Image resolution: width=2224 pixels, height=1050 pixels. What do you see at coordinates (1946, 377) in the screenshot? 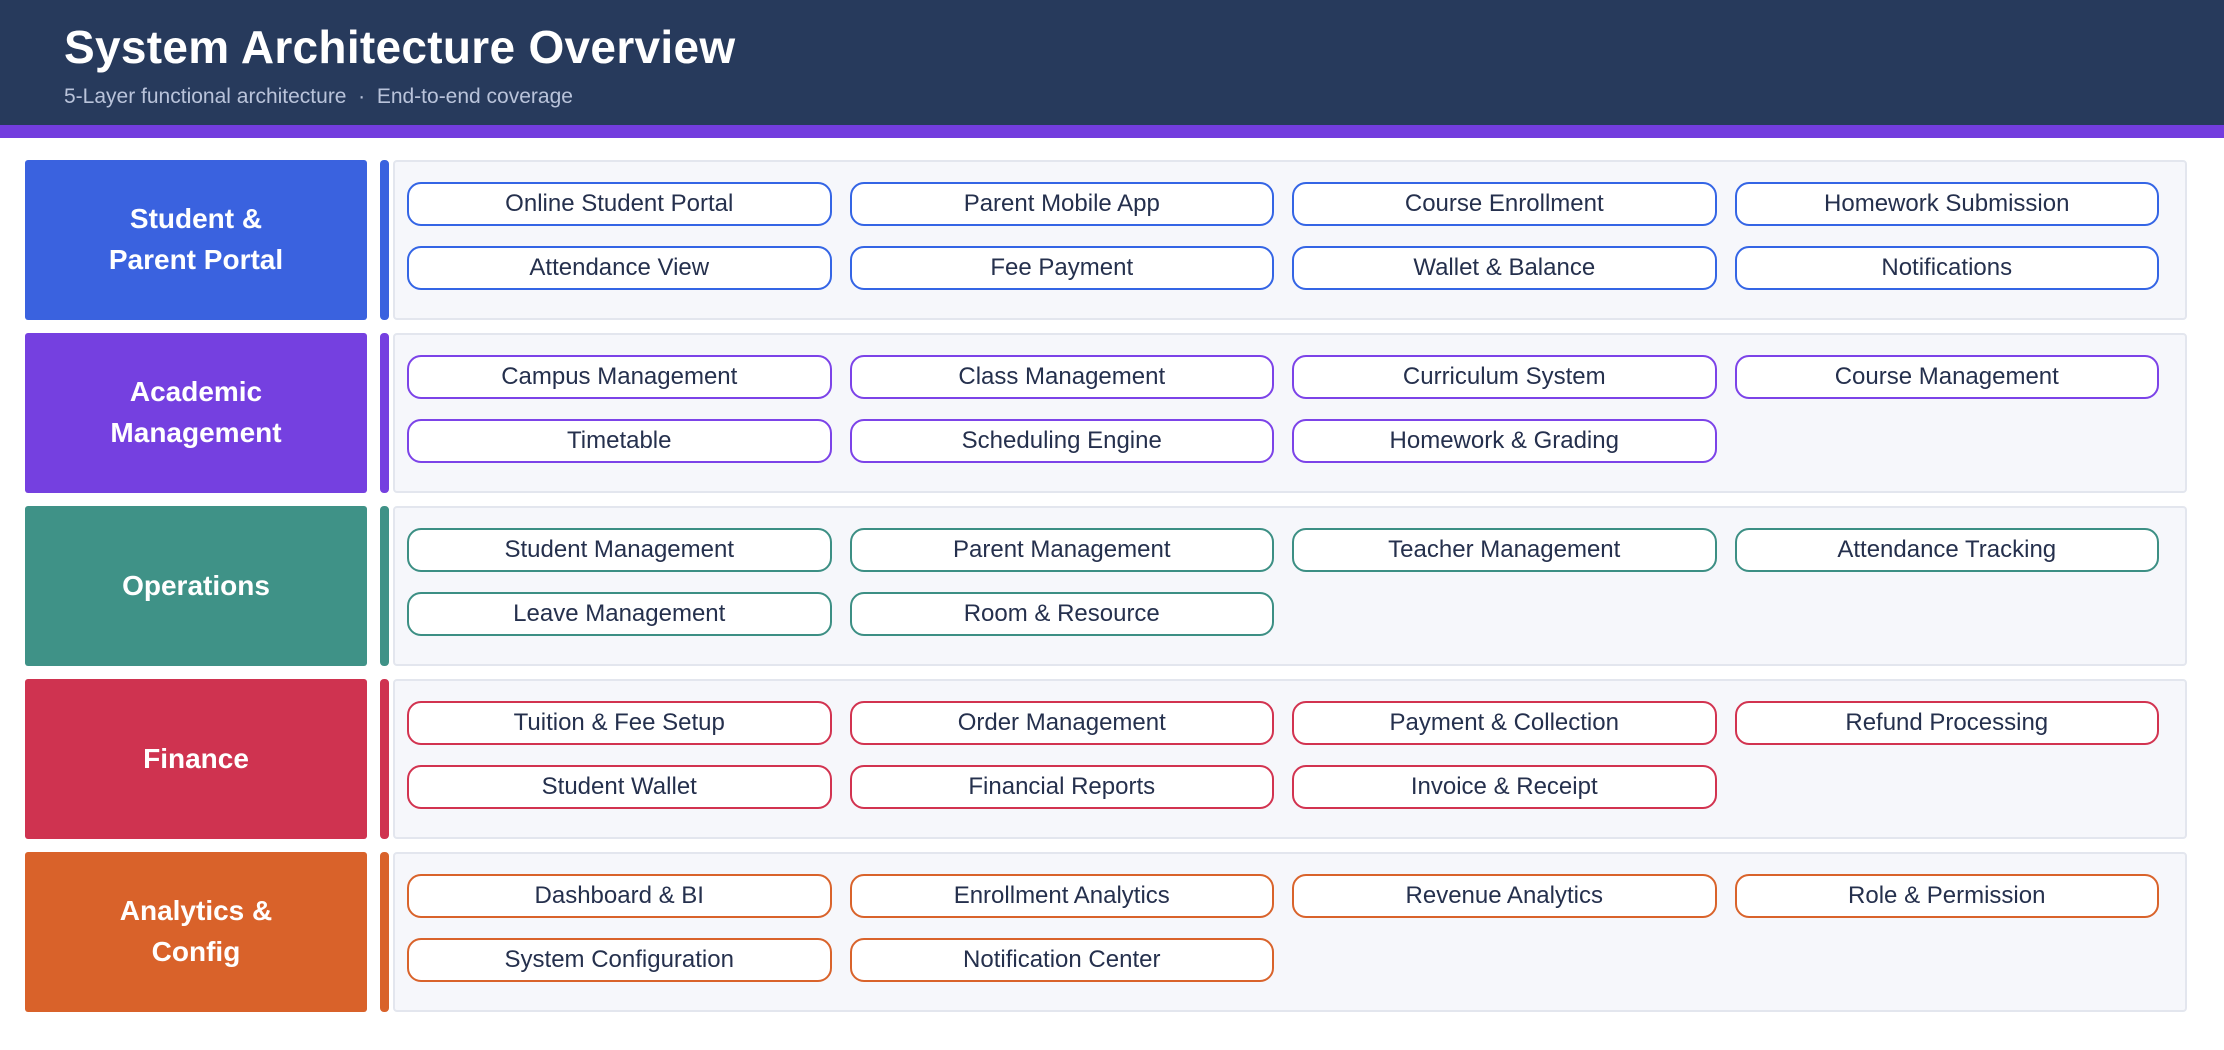
I see `module-pill: Course Management` at bounding box center [1946, 377].